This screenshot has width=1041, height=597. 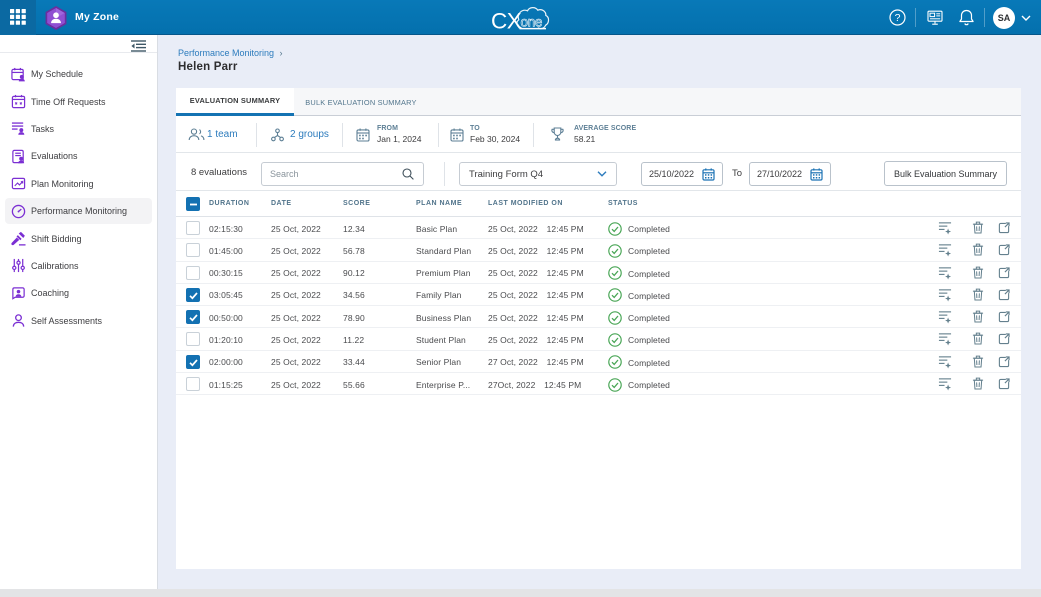 I want to click on svg-text: one, so click(x=532, y=22).